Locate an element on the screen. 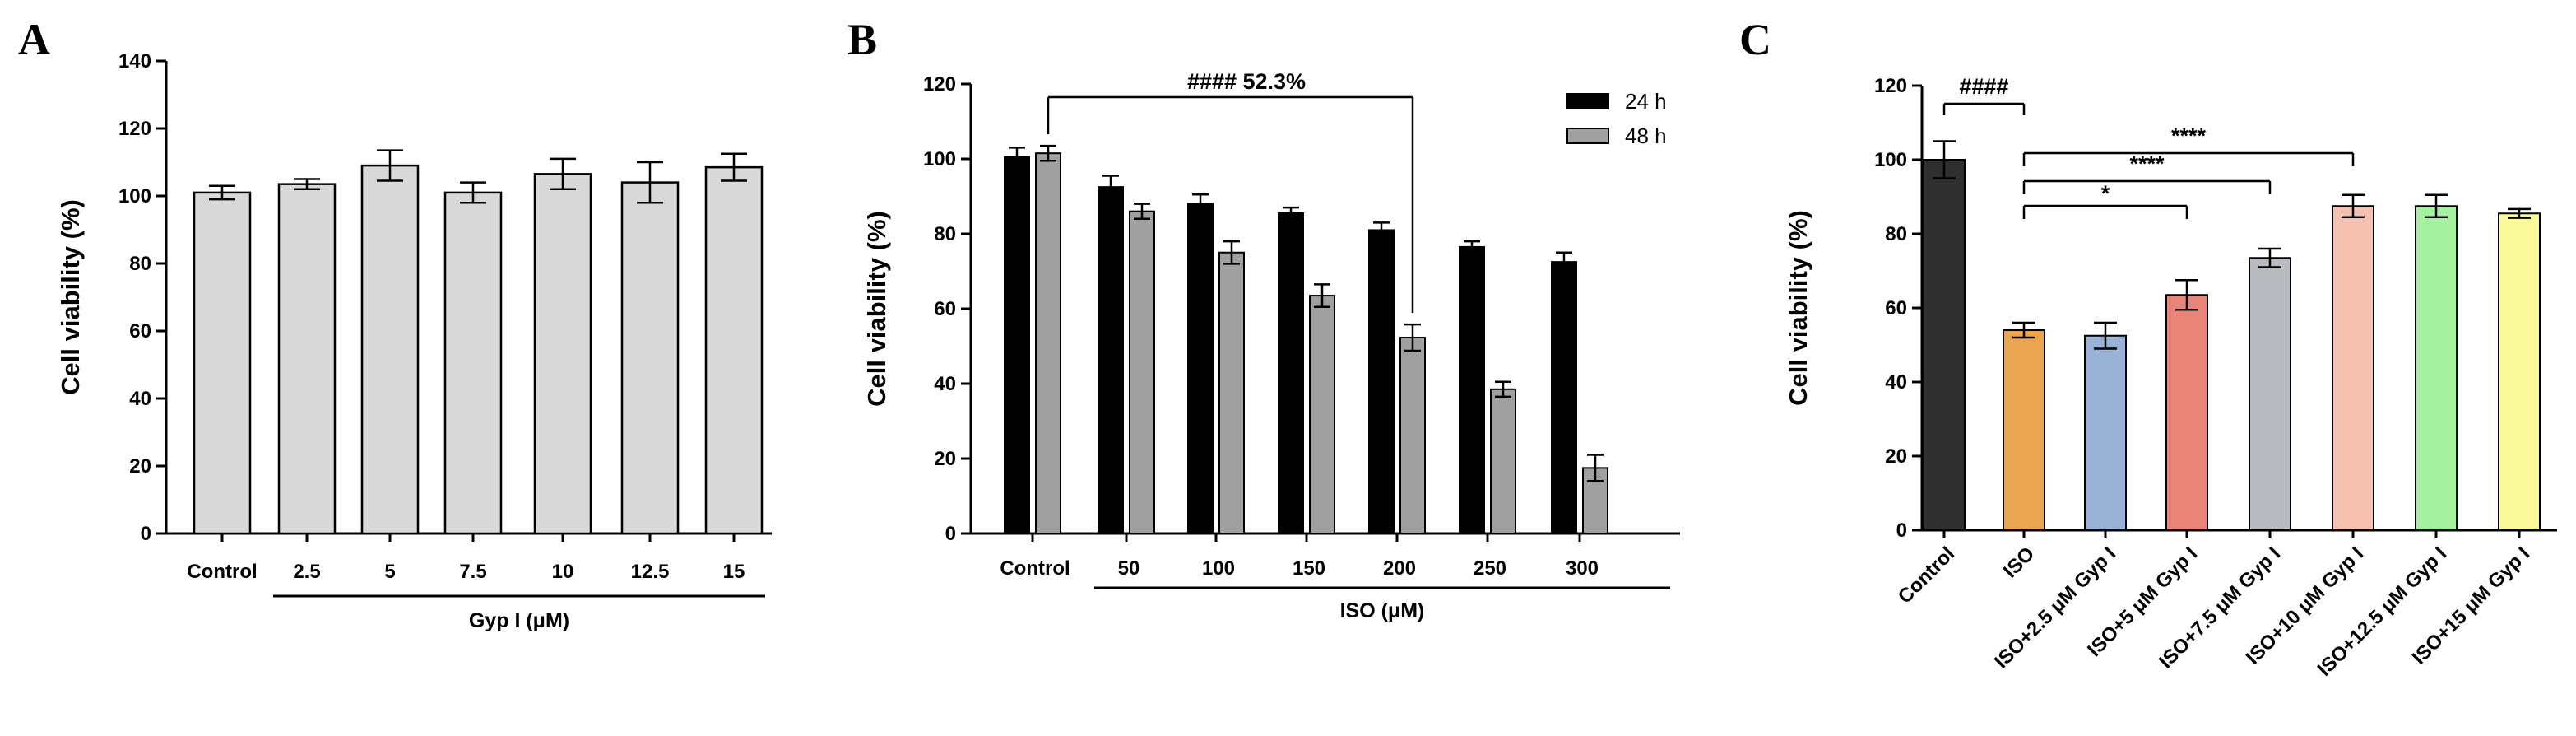 The image size is (2576, 736). panel-a-y-tick-label: 60 is located at coordinates (140, 331).